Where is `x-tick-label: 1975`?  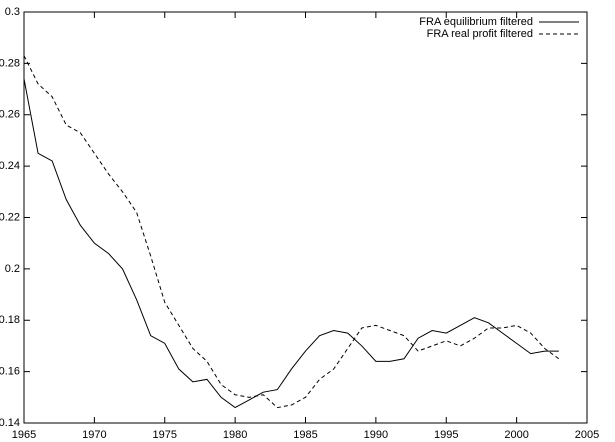
x-tick-label: 1975 is located at coordinates (165, 435).